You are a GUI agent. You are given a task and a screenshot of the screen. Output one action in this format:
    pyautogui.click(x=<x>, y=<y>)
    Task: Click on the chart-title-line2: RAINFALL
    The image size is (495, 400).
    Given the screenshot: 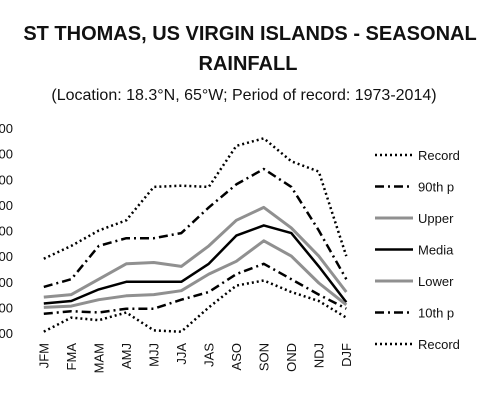 What is the action you would take?
    pyautogui.click(x=248, y=64)
    